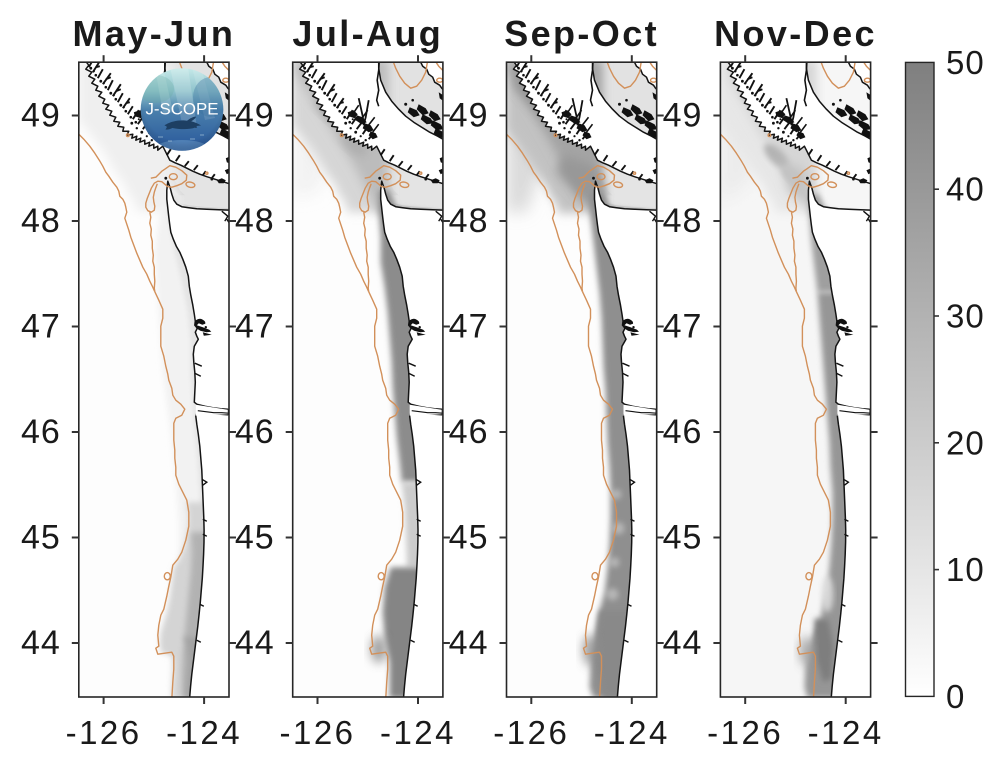  What do you see at coordinates (965, 442) in the screenshot?
I see `svg-text: 20` at bounding box center [965, 442].